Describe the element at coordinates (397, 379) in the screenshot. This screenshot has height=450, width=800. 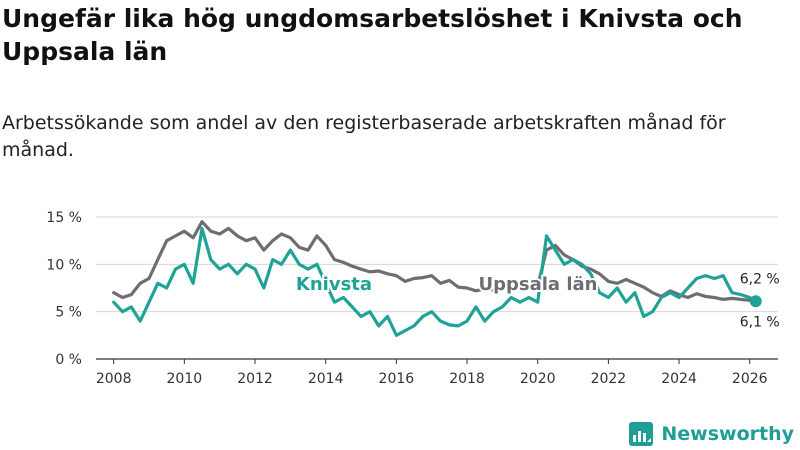
I see `x-tick-label: 2016` at that location.